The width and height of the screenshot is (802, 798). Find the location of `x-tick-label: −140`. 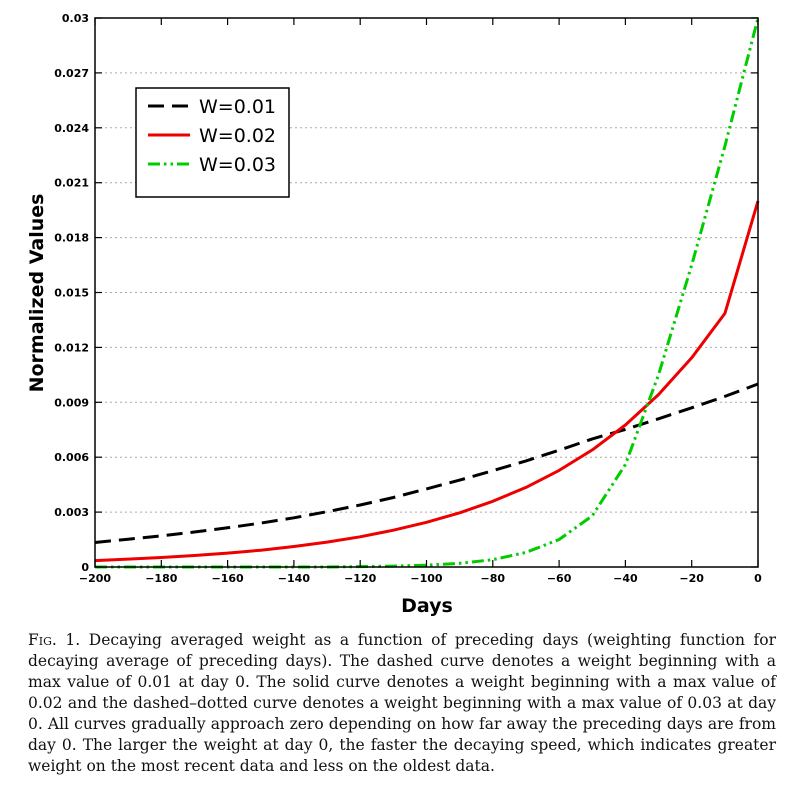

x-tick-label: −140 is located at coordinates (294, 578).